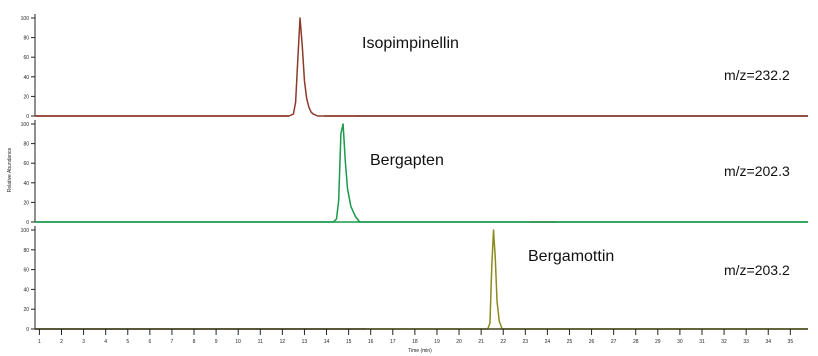 This screenshot has width=818, height=356. What do you see at coordinates (420, 351) in the screenshot?
I see `x-axis-title: Time (min)` at bounding box center [420, 351].